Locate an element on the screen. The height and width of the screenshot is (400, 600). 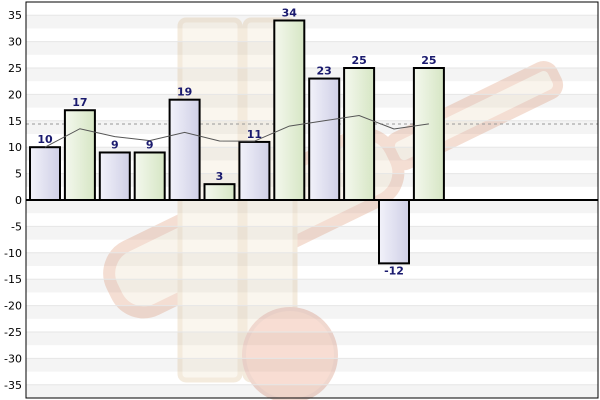
data-label: 17 is located at coordinates (79, 102).